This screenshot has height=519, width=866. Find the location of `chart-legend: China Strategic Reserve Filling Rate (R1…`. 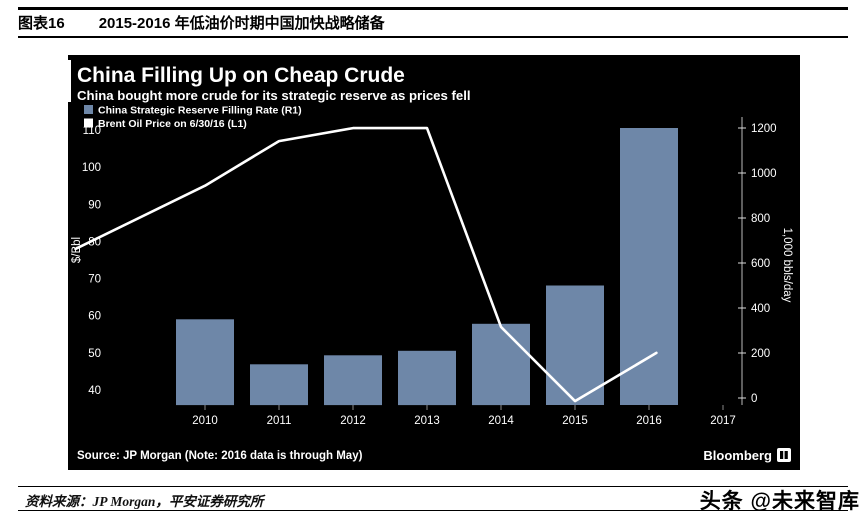

chart-legend: China Strategic Reserve Filling Rate (R1… is located at coordinates (193, 117).